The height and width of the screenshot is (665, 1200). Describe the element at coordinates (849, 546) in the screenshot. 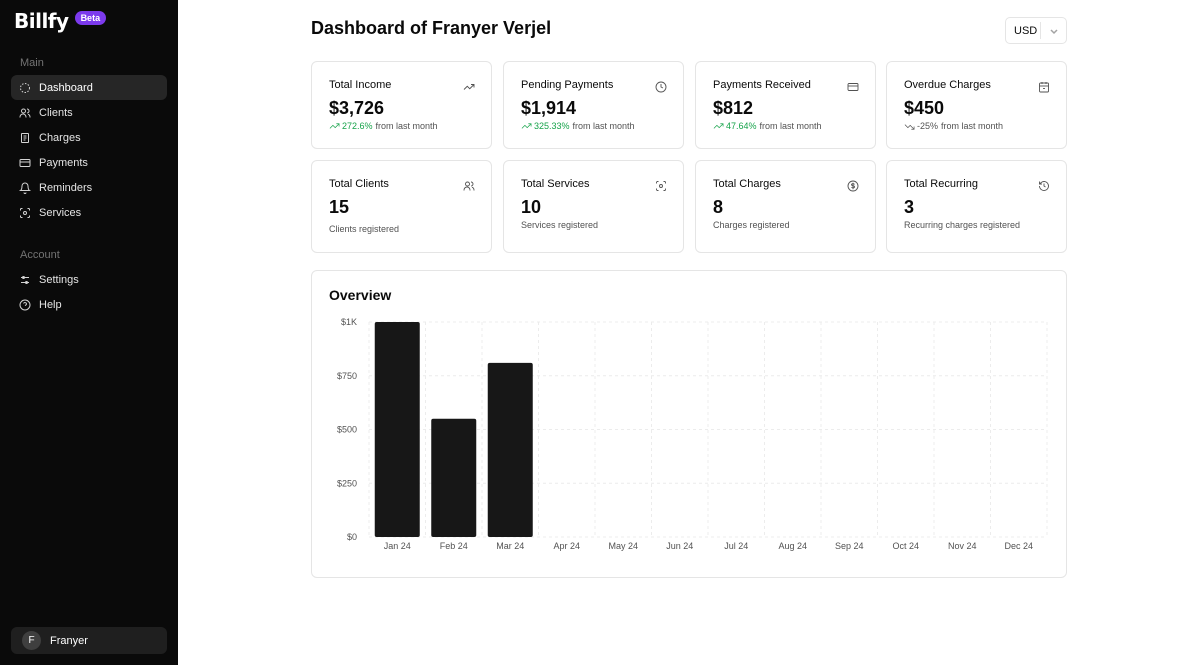

I see `x-tick-label: Sep 24` at that location.